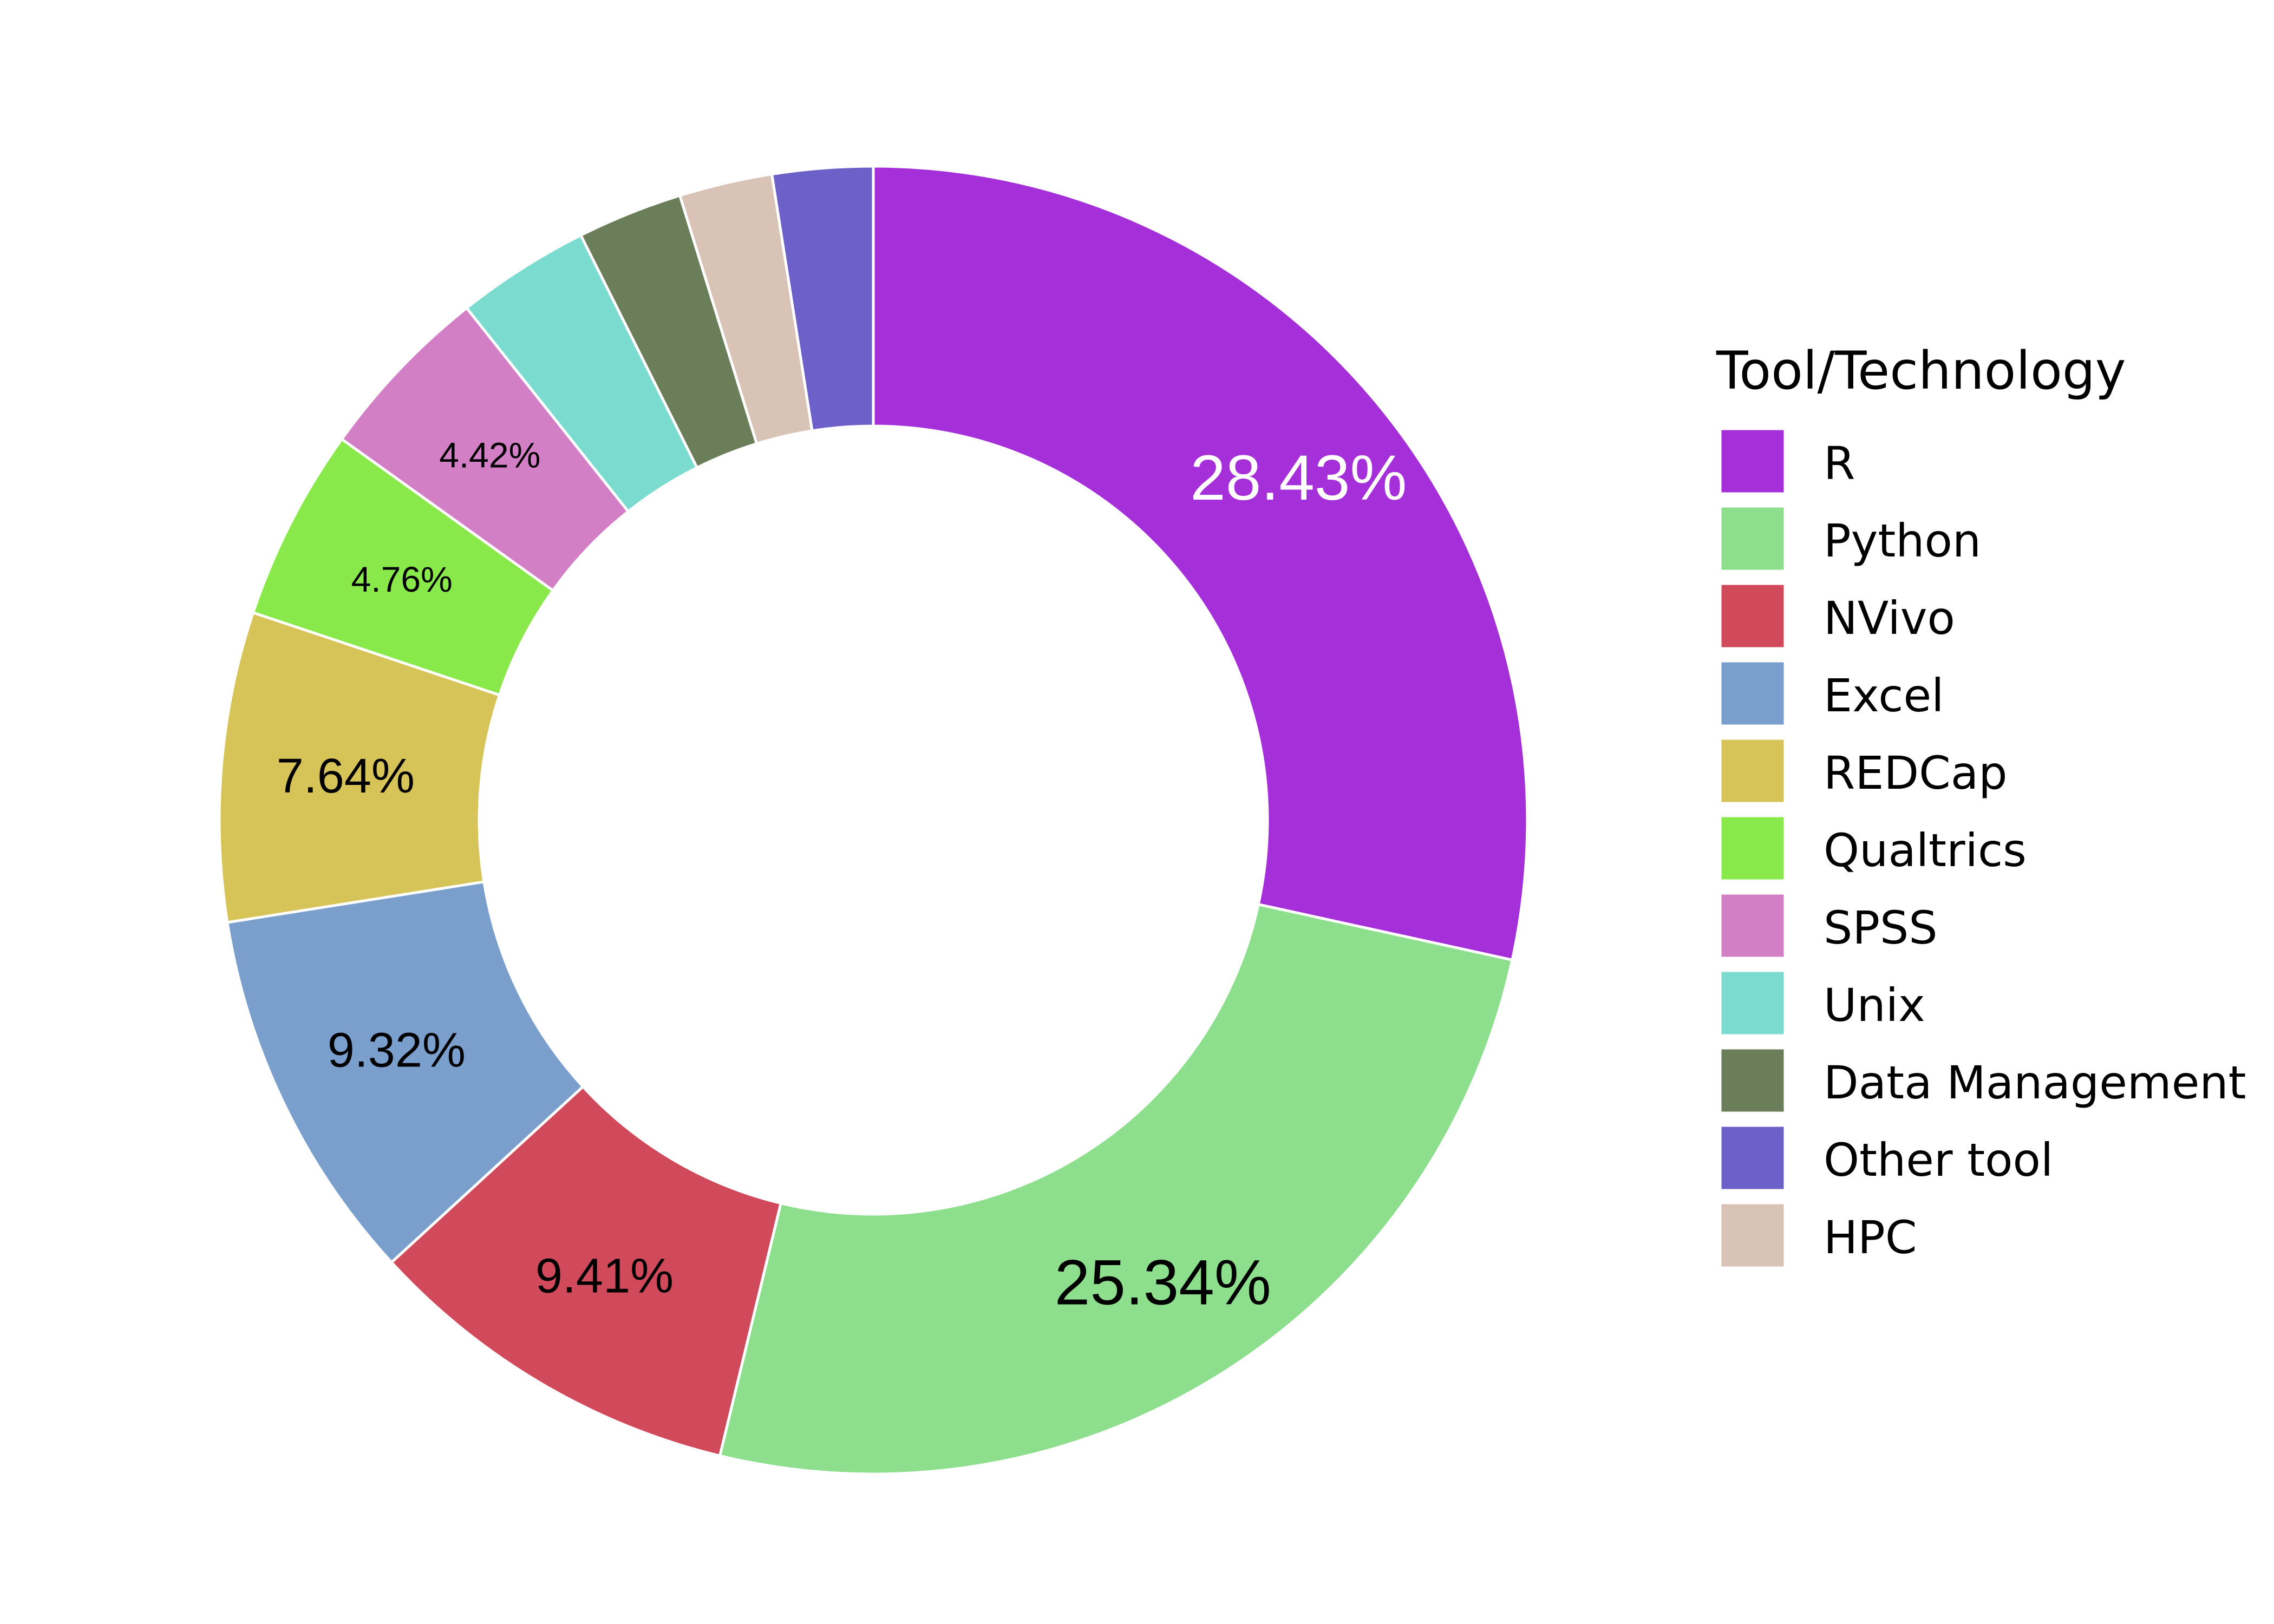 The width and height of the screenshot is (2274, 1624). What do you see at coordinates (1881, 927) in the screenshot?
I see `legend-label-spss: SPSS` at bounding box center [1881, 927].